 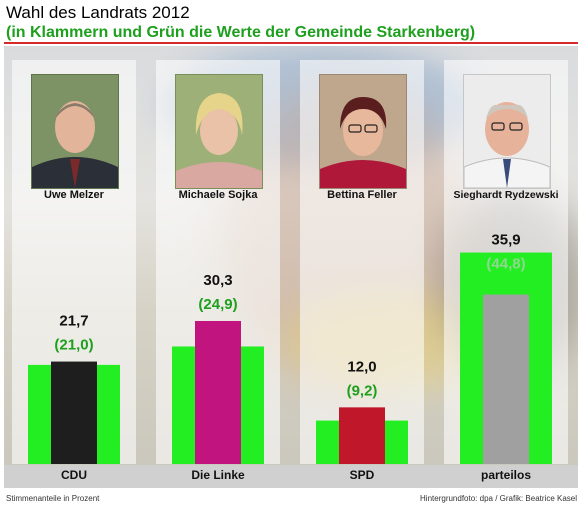 What do you see at coordinates (362, 195) in the screenshot?
I see `candidate-name-spd: Bettina Feller` at bounding box center [362, 195].